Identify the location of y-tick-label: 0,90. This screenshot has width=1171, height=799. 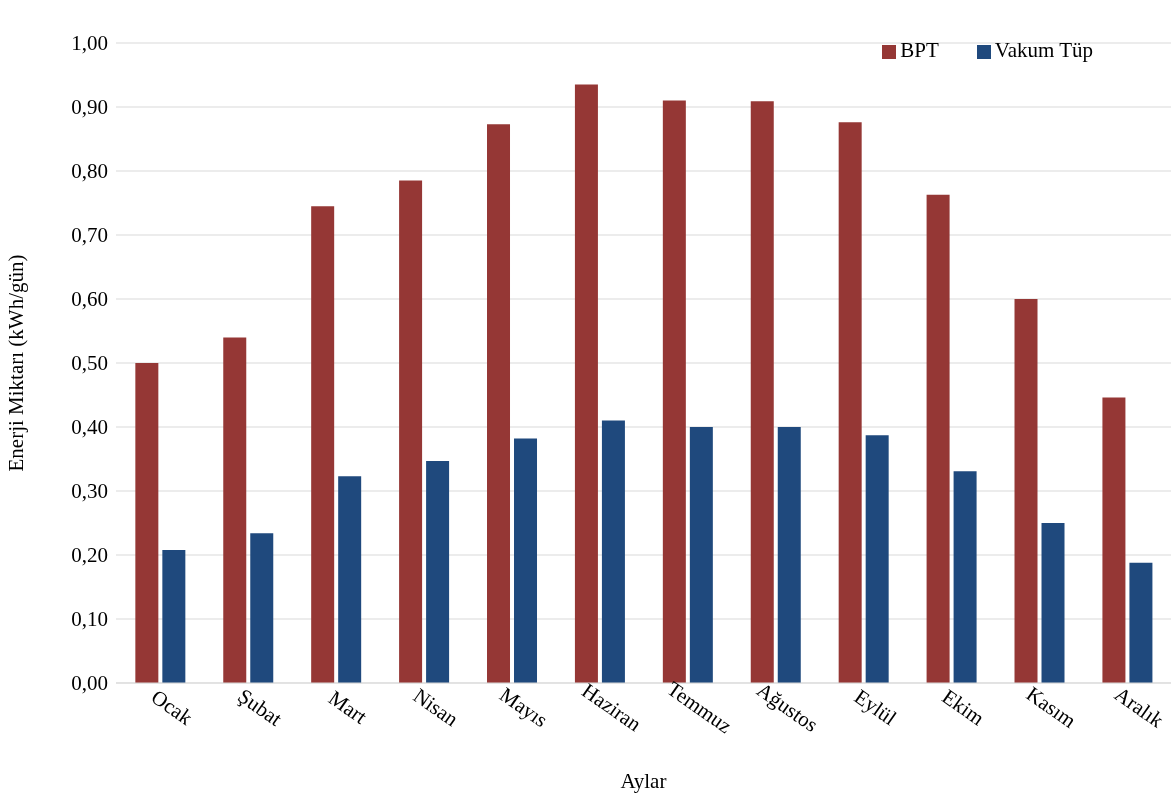
(89, 107).